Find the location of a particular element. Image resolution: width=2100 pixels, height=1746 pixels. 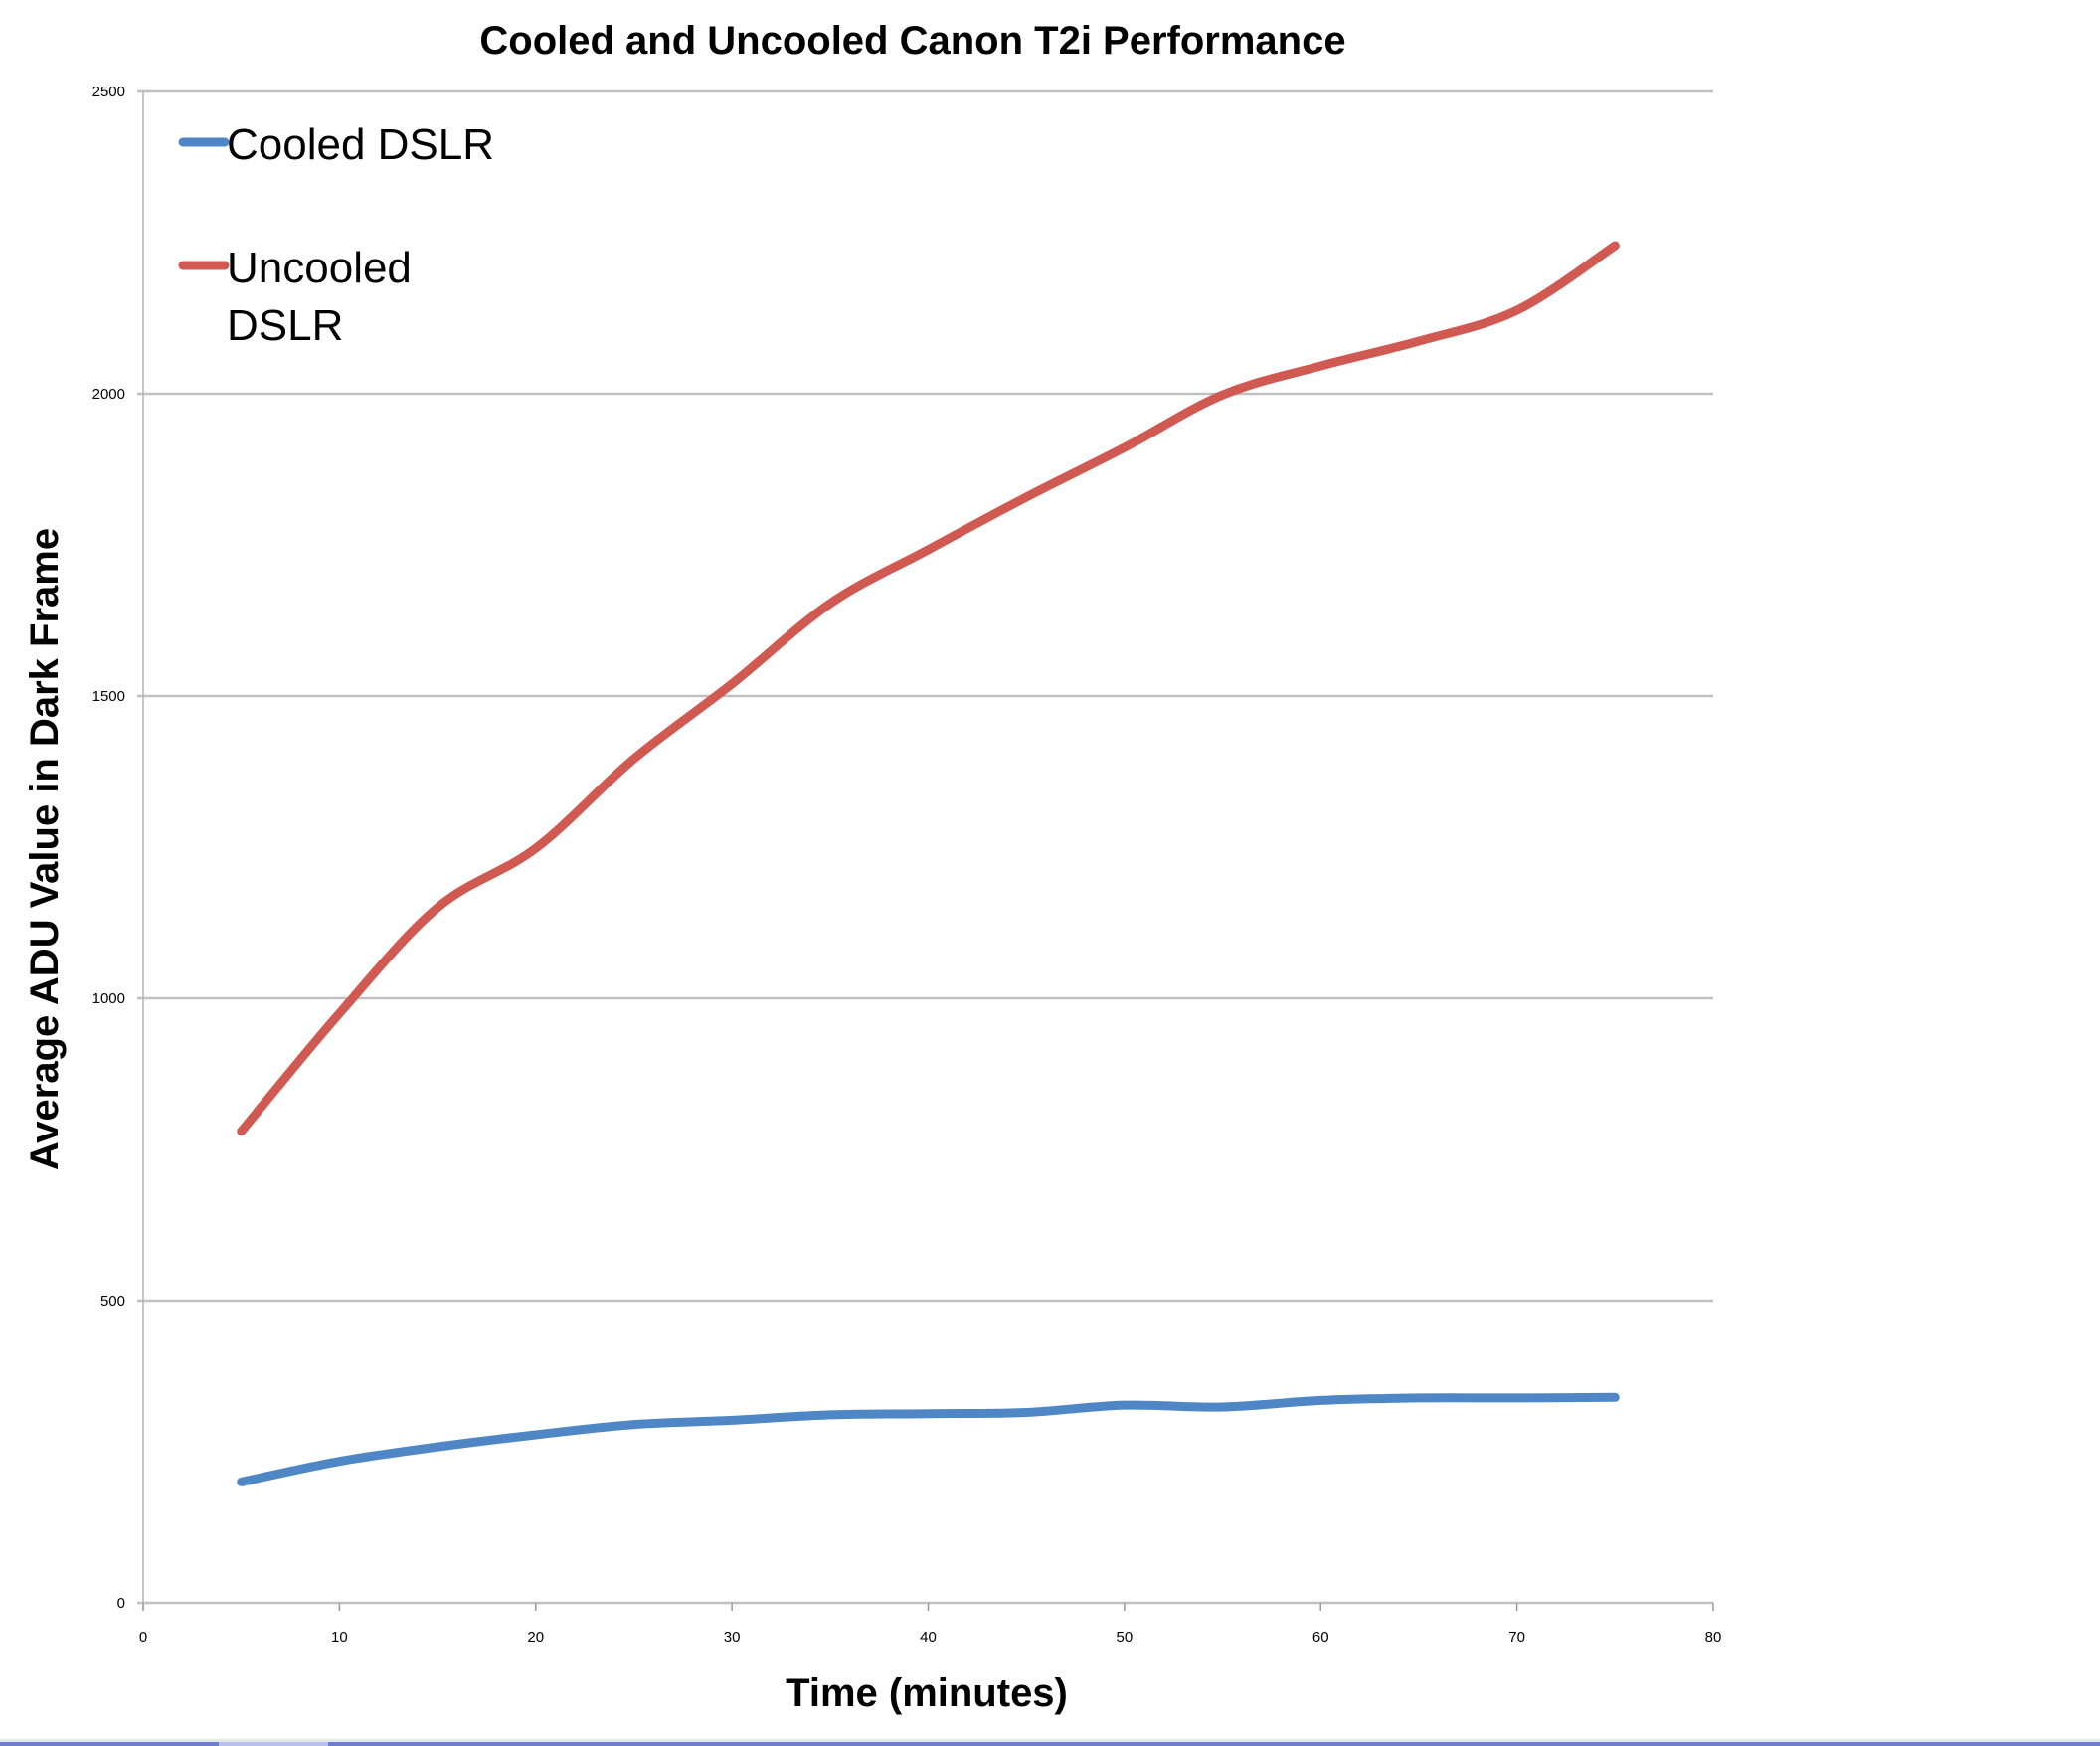

x-tick-label: 0 is located at coordinates (143, 1637).